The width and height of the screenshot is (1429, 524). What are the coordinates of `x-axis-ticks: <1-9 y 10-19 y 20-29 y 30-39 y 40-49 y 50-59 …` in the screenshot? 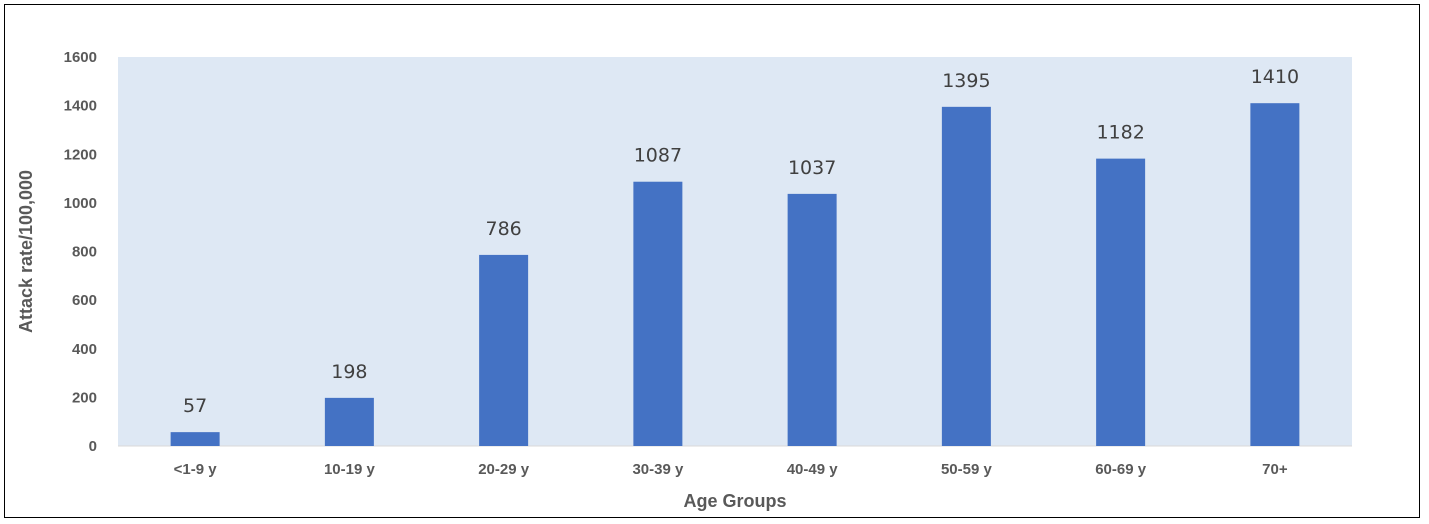 It's located at (731, 469).